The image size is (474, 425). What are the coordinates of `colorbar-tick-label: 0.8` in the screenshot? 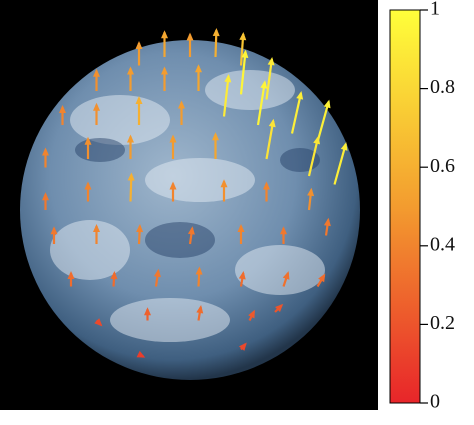 It's located at (442, 87).